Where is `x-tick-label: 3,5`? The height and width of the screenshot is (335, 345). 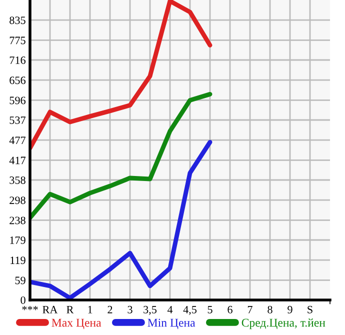
x-tick-label: 3,5 is located at coordinates (150, 310).